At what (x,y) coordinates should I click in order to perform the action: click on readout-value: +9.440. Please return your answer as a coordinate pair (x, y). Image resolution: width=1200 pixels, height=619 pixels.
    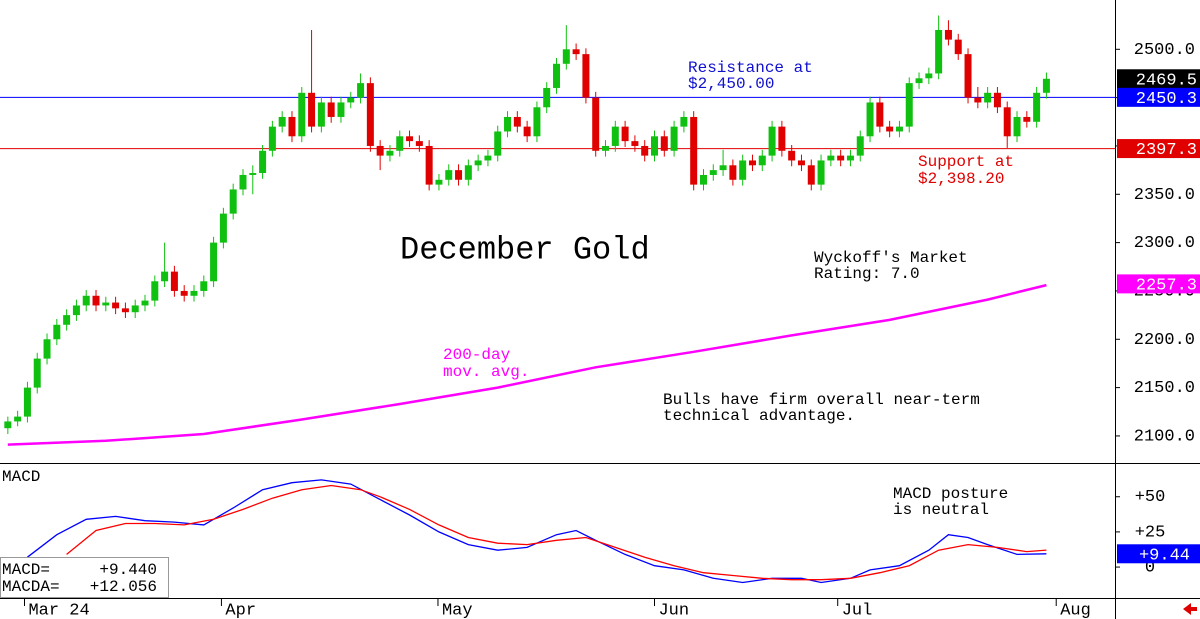
    Looking at the image, I should click on (128, 570).